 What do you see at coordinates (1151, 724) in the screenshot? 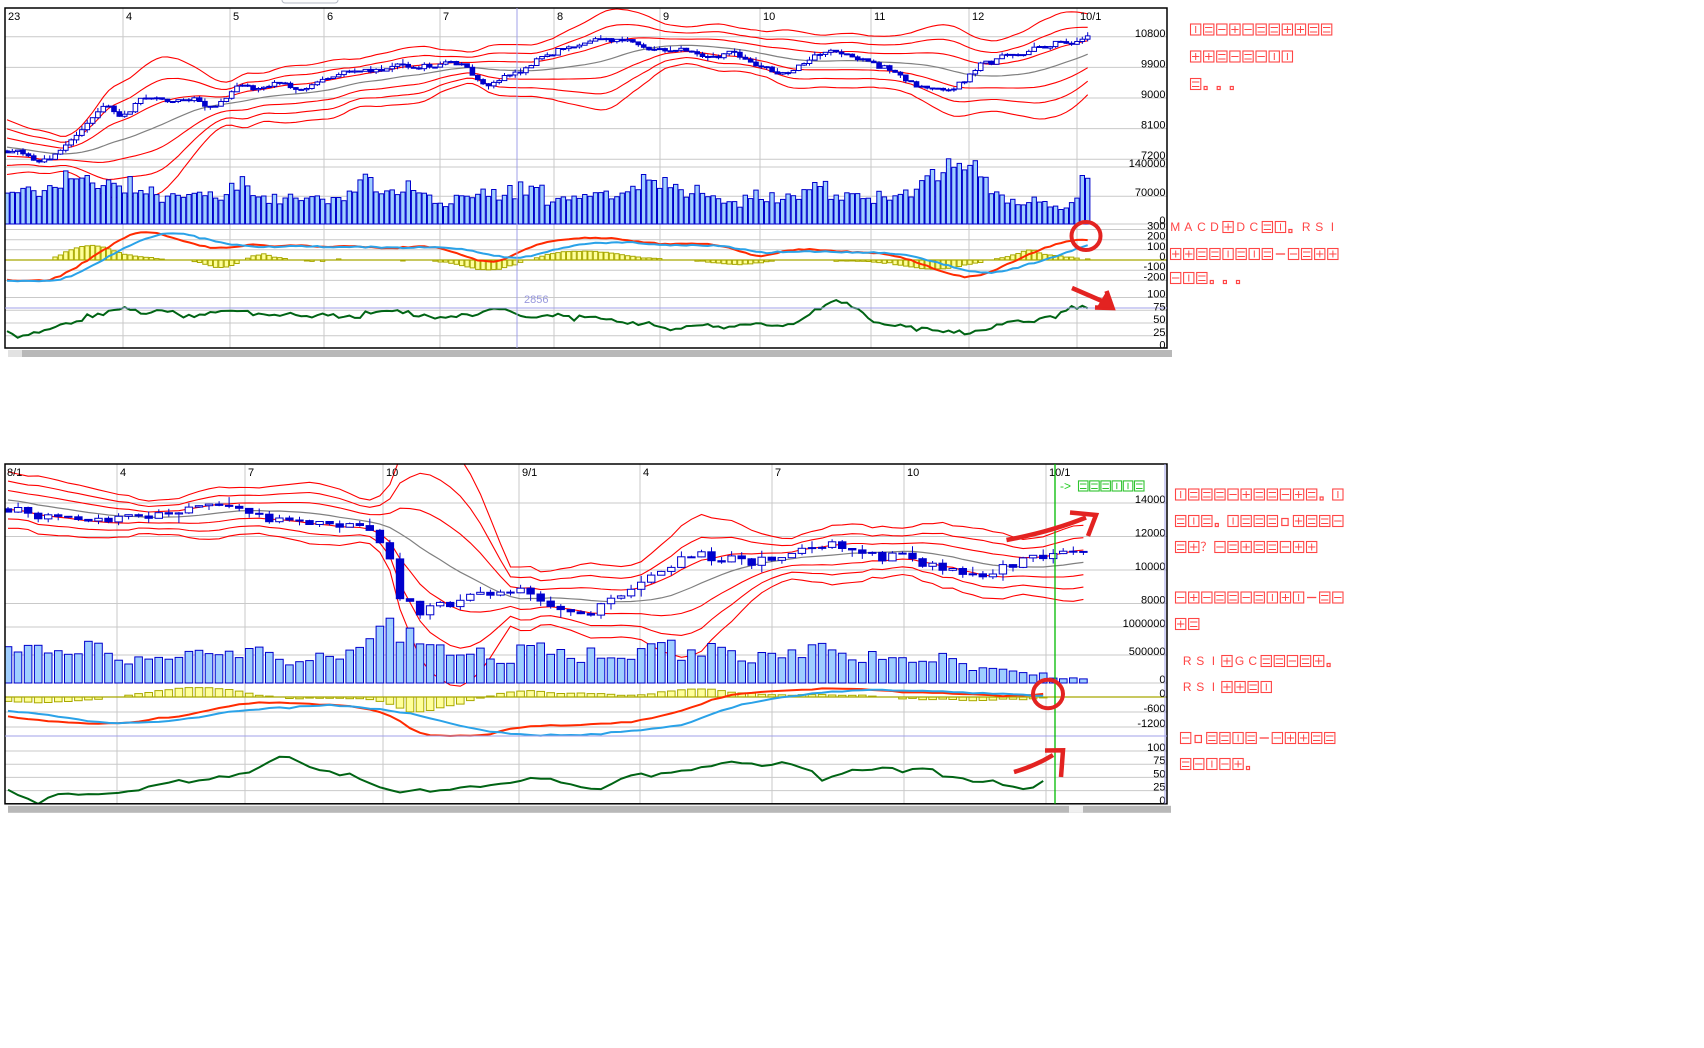
I see `svg-text: -1200` at bounding box center [1151, 724].